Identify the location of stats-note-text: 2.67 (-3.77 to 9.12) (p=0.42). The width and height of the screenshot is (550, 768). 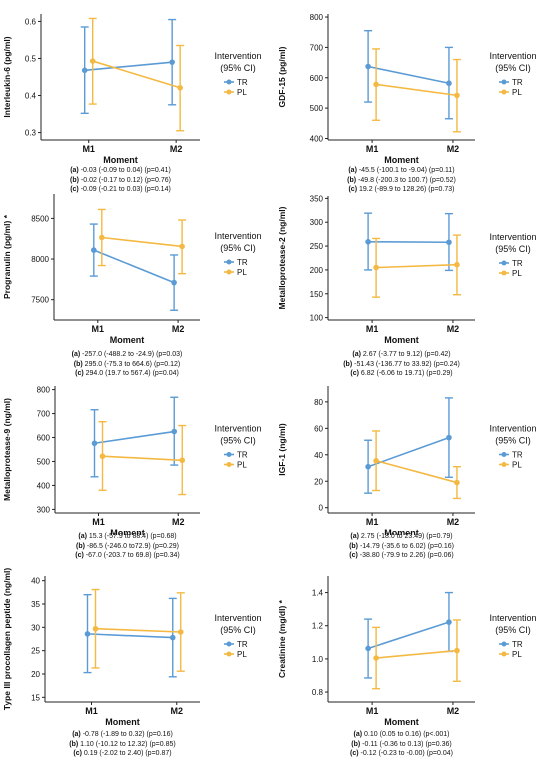
(406, 354).